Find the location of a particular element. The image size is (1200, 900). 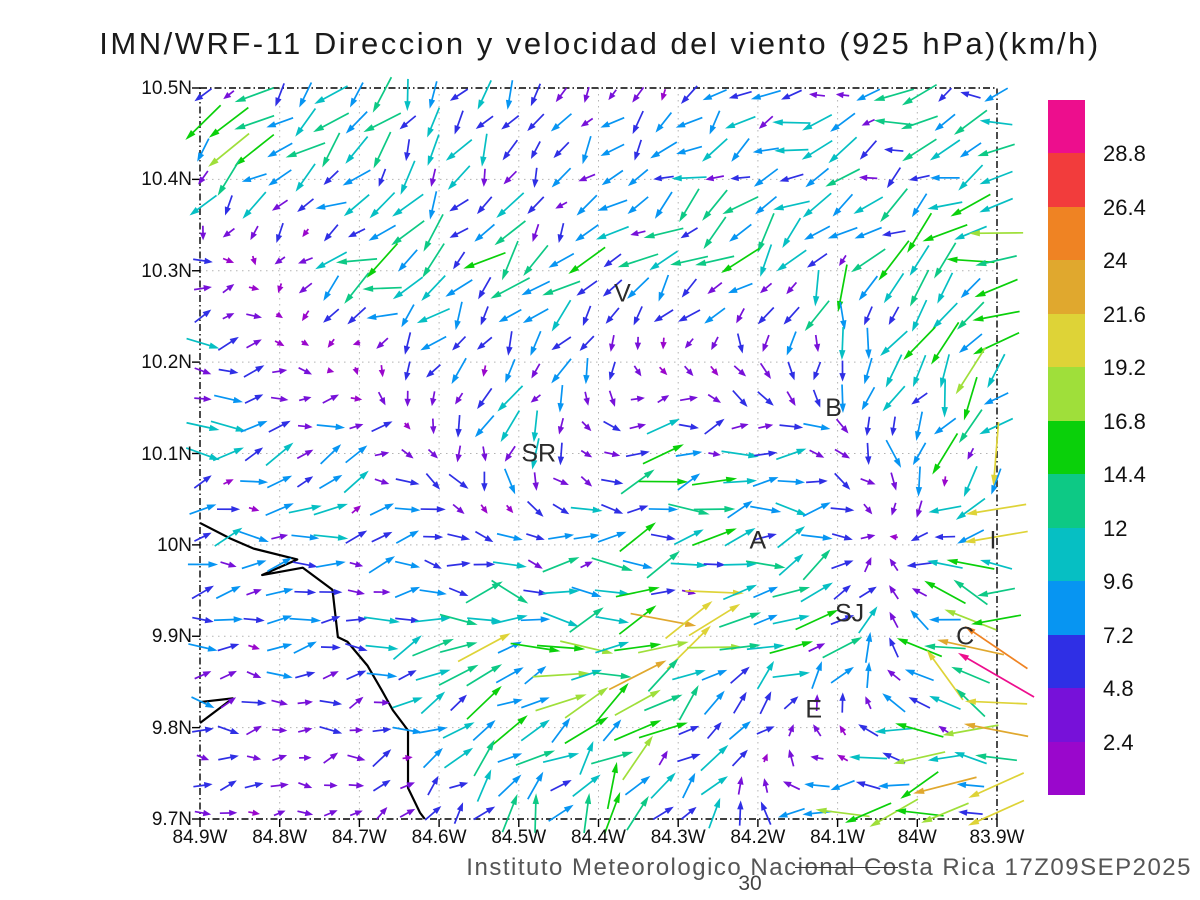

colorbar-label: 2.4 is located at coordinates (1118, 742).